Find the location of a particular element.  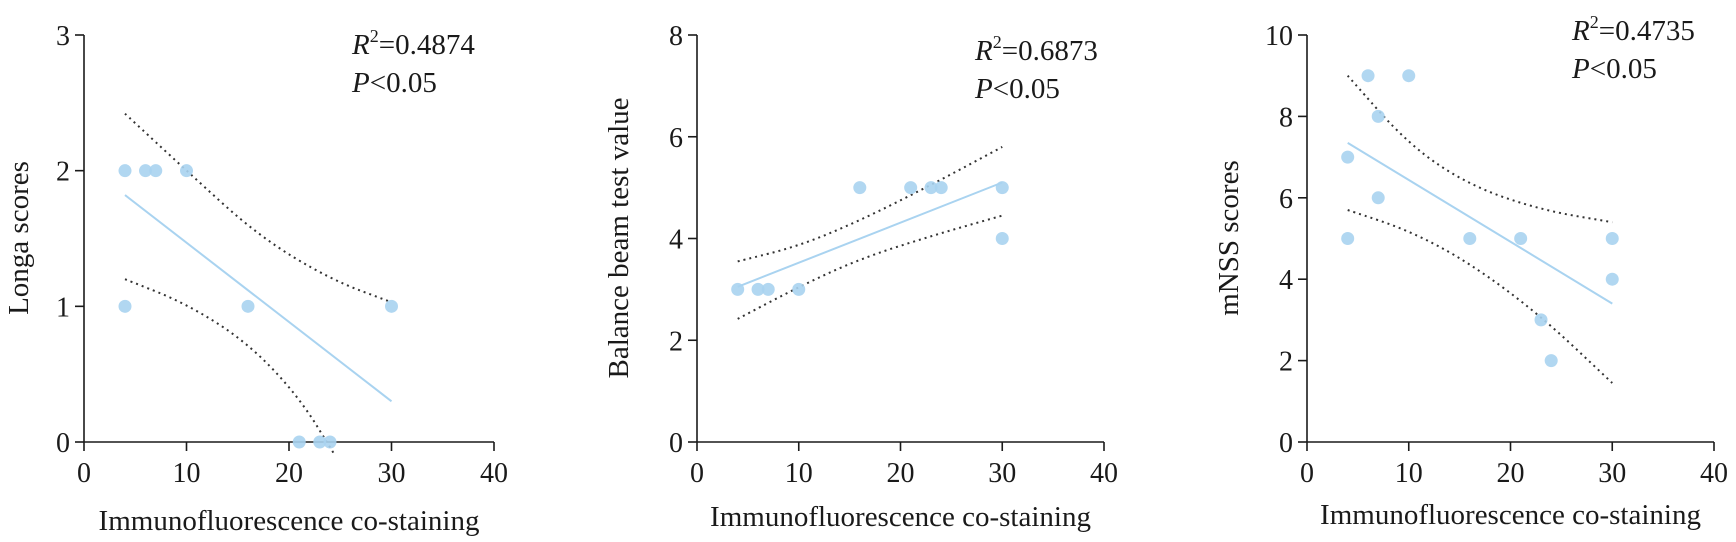

y-axis-label: mNSS scores is located at coordinates (1229, 237).